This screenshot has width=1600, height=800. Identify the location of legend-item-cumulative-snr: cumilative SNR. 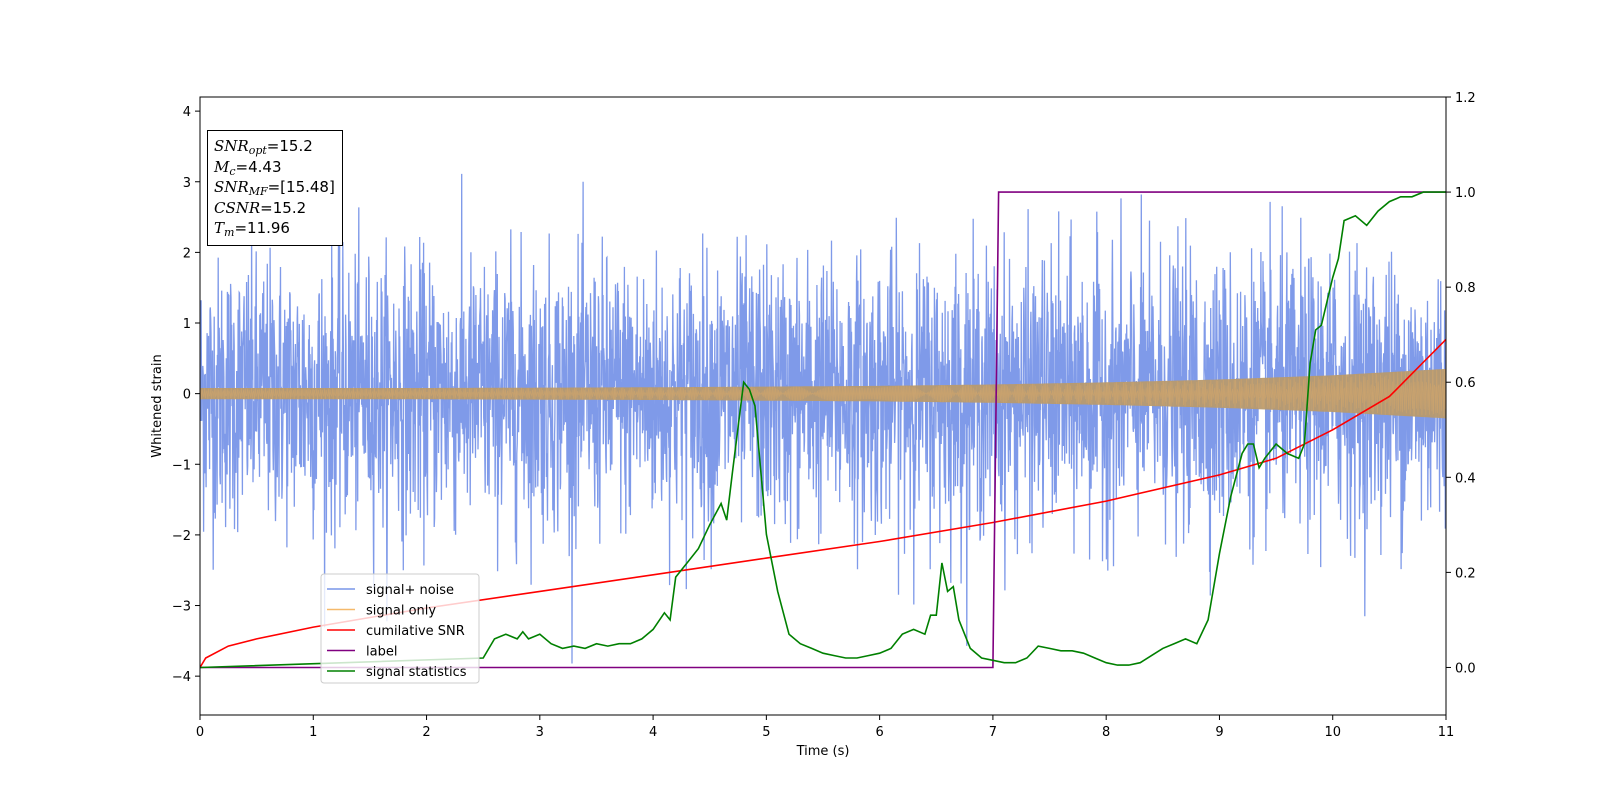
(396, 631).